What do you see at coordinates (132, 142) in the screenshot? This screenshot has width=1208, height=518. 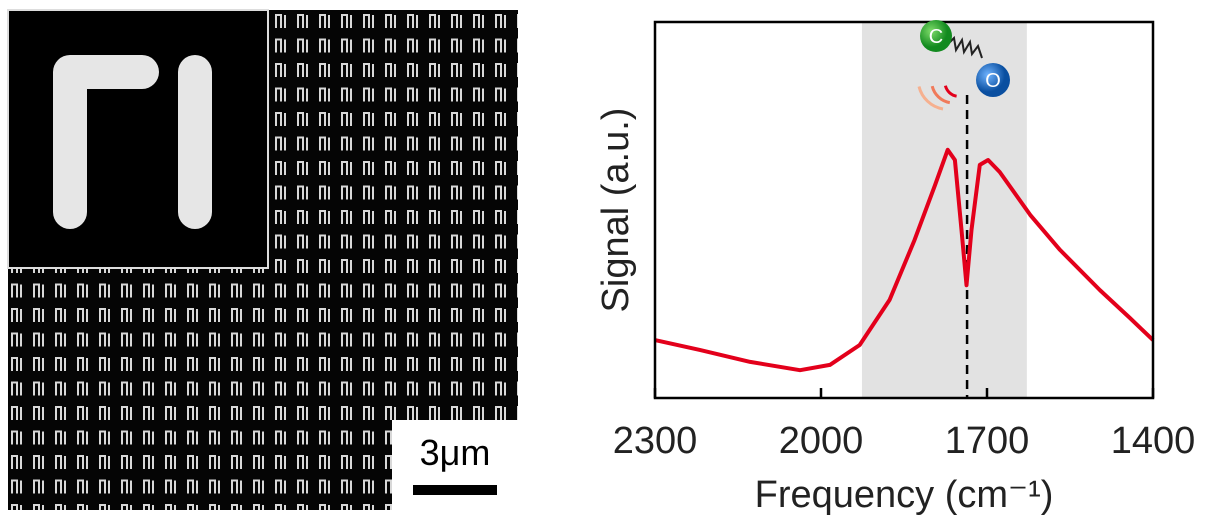 I see `inset-resonator` at bounding box center [132, 142].